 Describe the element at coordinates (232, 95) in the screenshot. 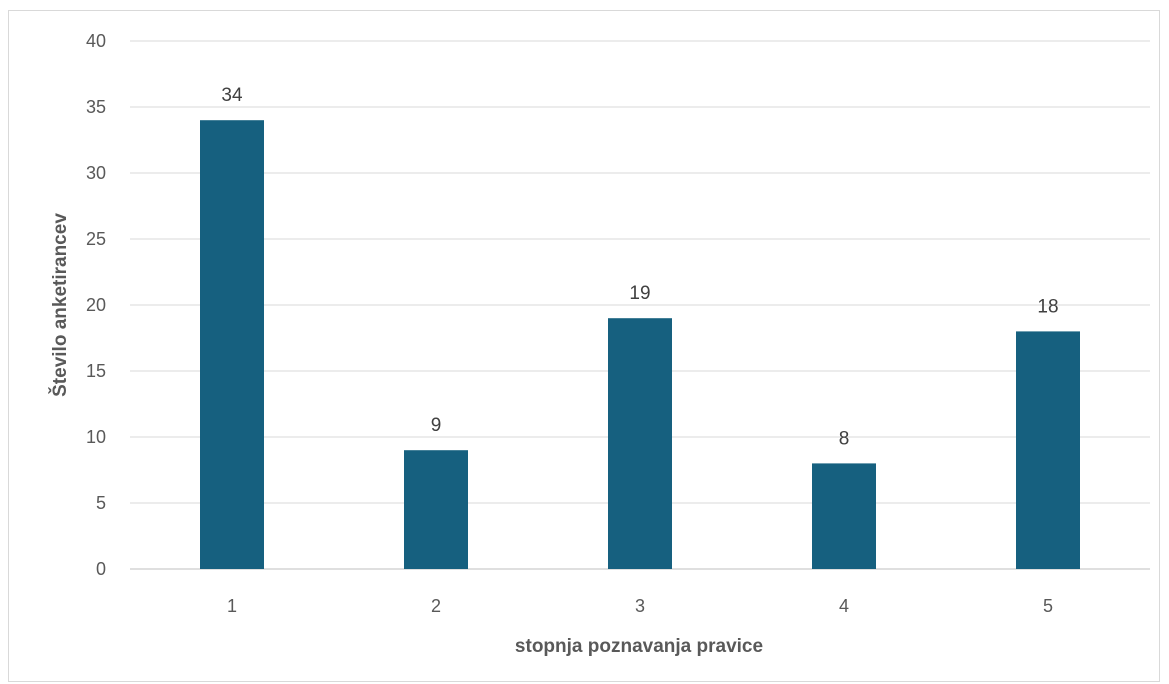

I see `data-label: 34` at that location.